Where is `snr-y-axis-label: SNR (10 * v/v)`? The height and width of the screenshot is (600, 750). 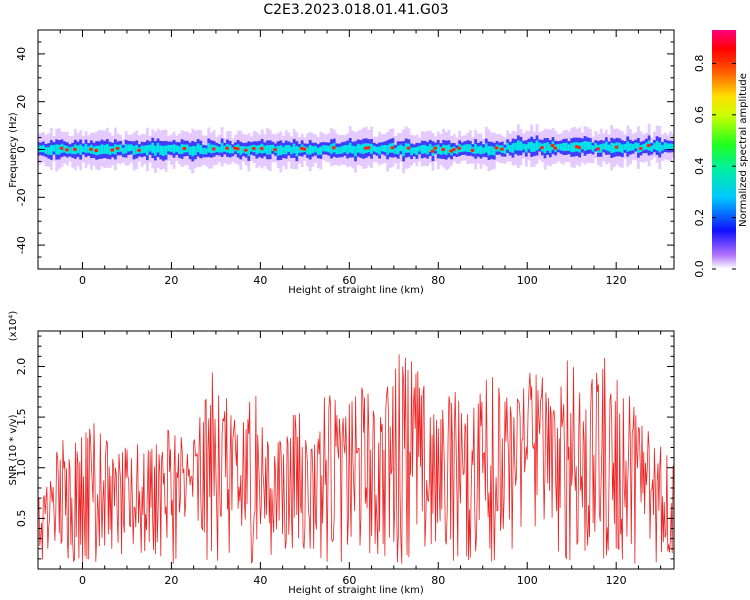
snr-y-axis-label: SNR (10 * v/v) is located at coordinates (13, 449).